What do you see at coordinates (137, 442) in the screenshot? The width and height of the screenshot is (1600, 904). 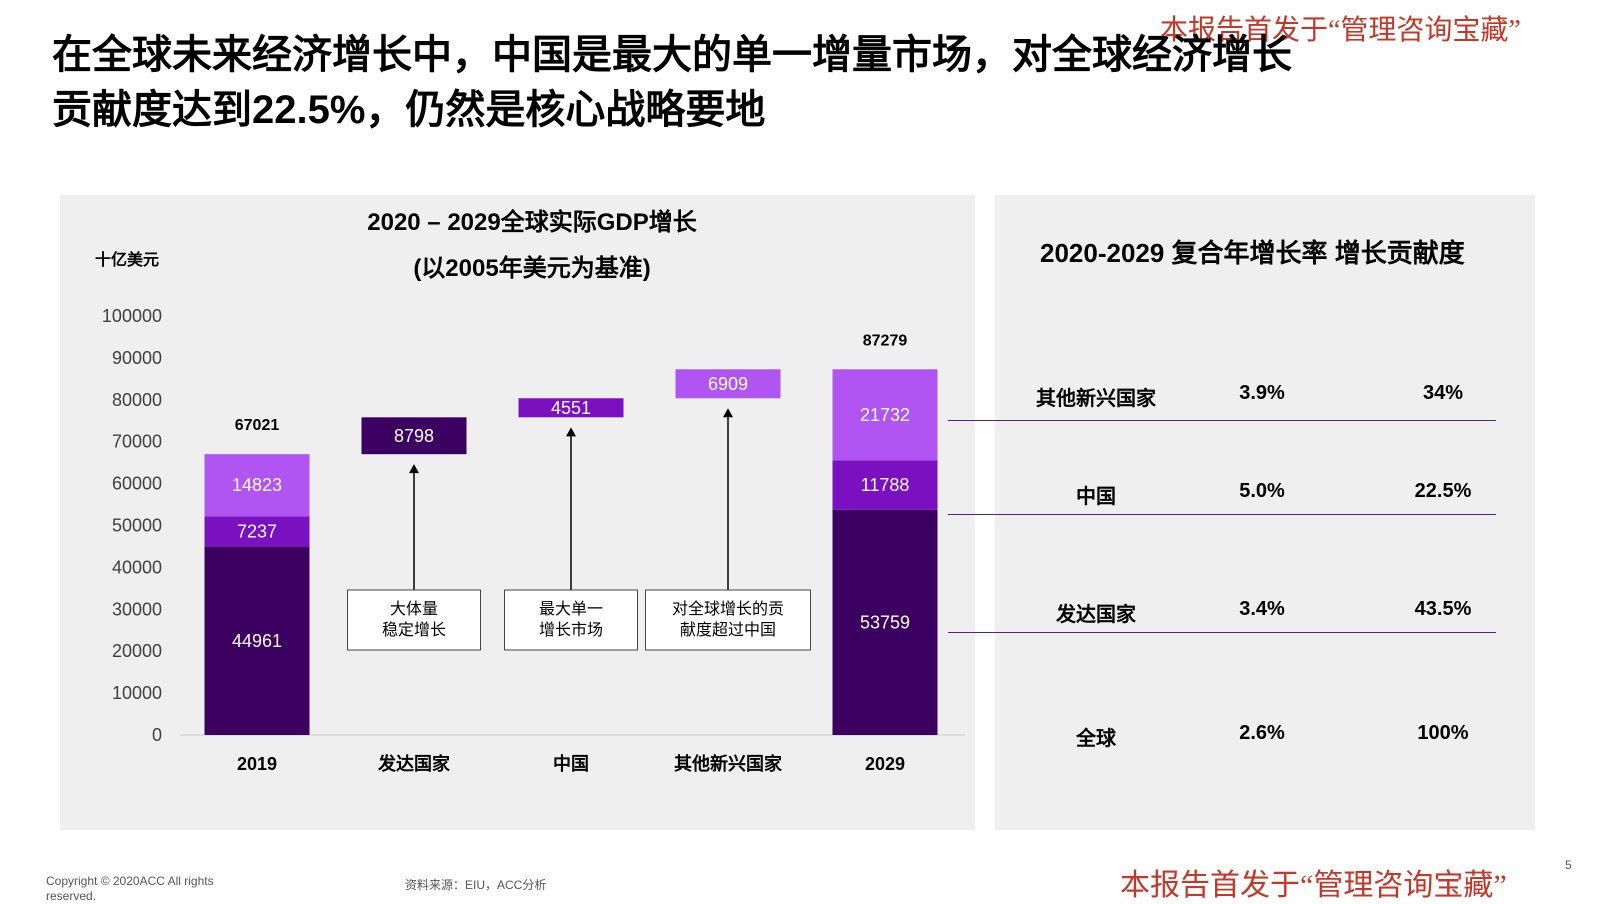 I see `y-tick-label: 70000` at bounding box center [137, 442].